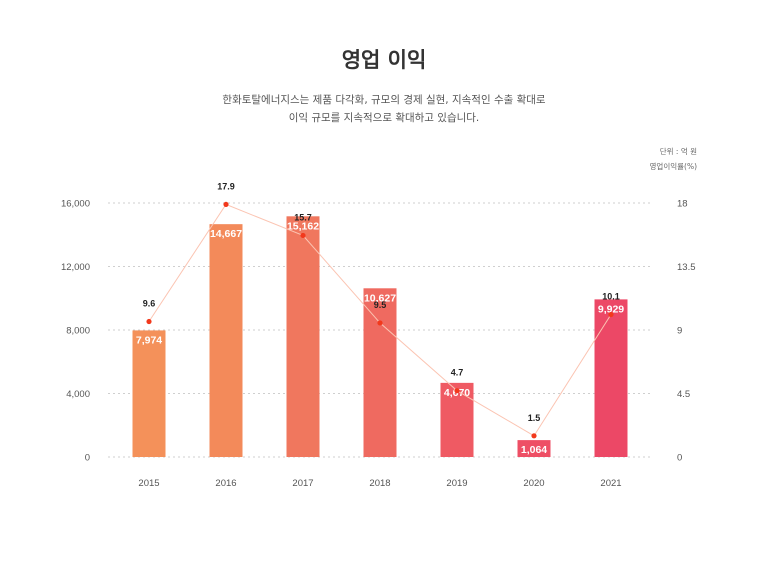  Describe the element at coordinates (611, 309) in the screenshot. I see `bar-value-label: 9,929` at that location.